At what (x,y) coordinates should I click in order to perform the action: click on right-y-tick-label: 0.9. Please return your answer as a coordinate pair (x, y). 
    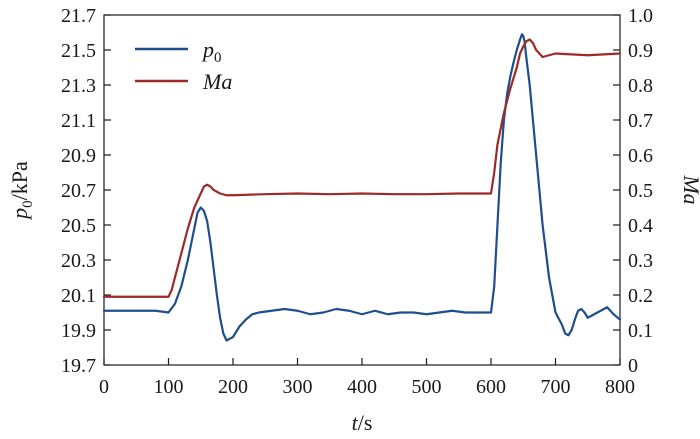
    Looking at the image, I should click on (640, 51).